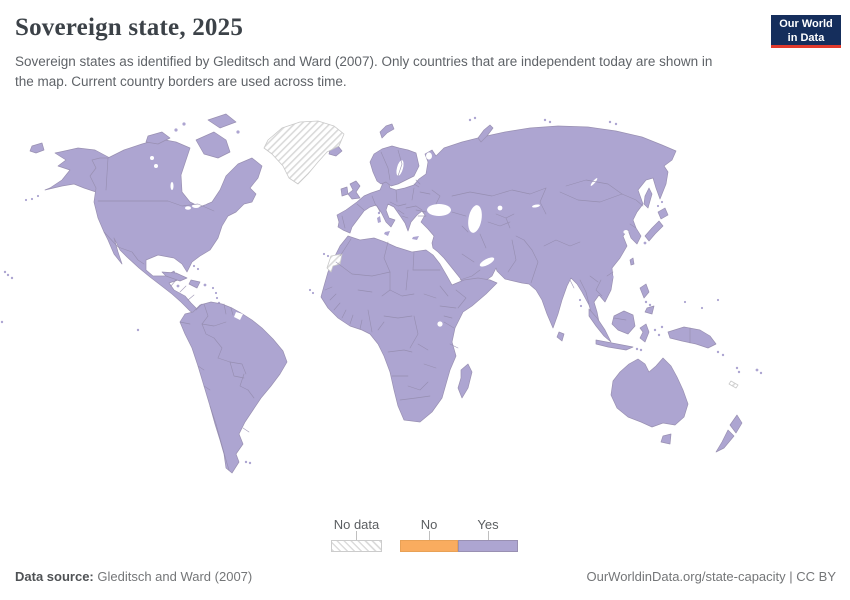  Describe the element at coordinates (194, 284) in the screenshot. I see `map-region-hispaniola` at that location.